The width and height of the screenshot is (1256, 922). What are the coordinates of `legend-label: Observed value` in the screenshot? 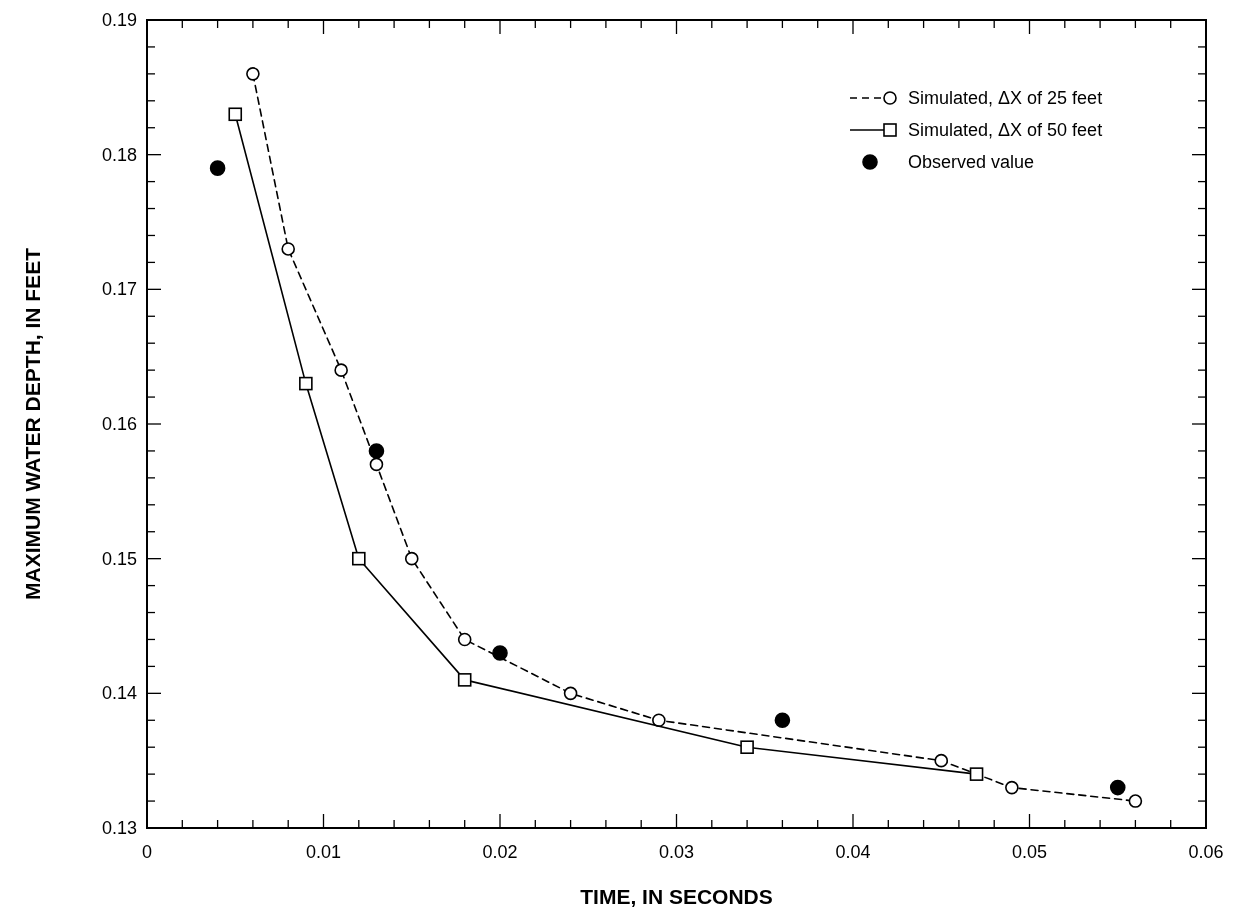 It's located at (971, 162).